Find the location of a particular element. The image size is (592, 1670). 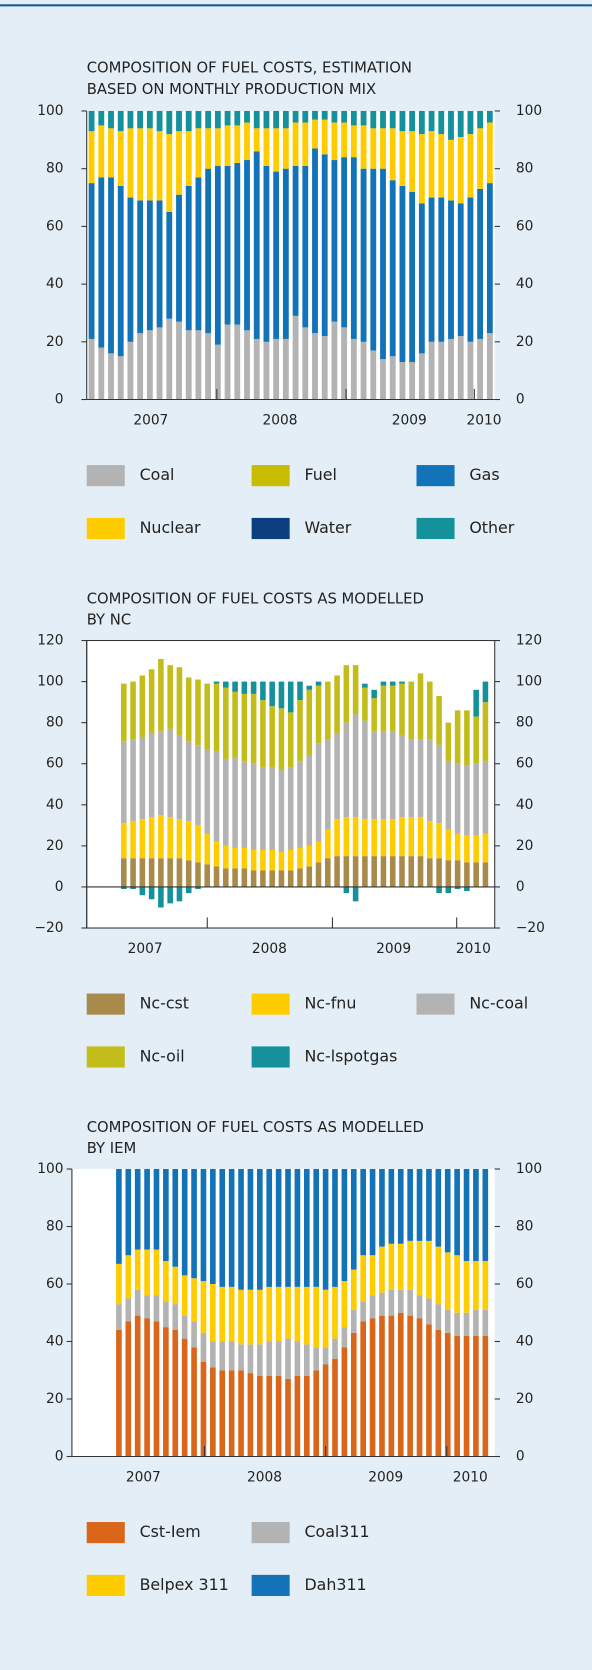

y2-tick-label: 40 is located at coordinates (524, 1341).